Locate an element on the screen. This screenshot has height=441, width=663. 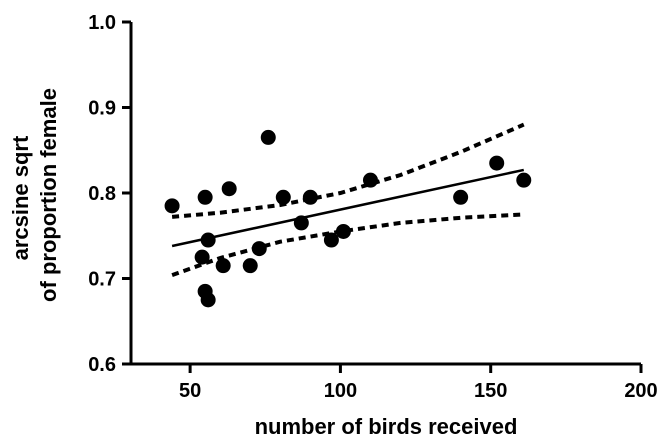
y-tick-label: 0.9 is located at coordinates (102, 109).